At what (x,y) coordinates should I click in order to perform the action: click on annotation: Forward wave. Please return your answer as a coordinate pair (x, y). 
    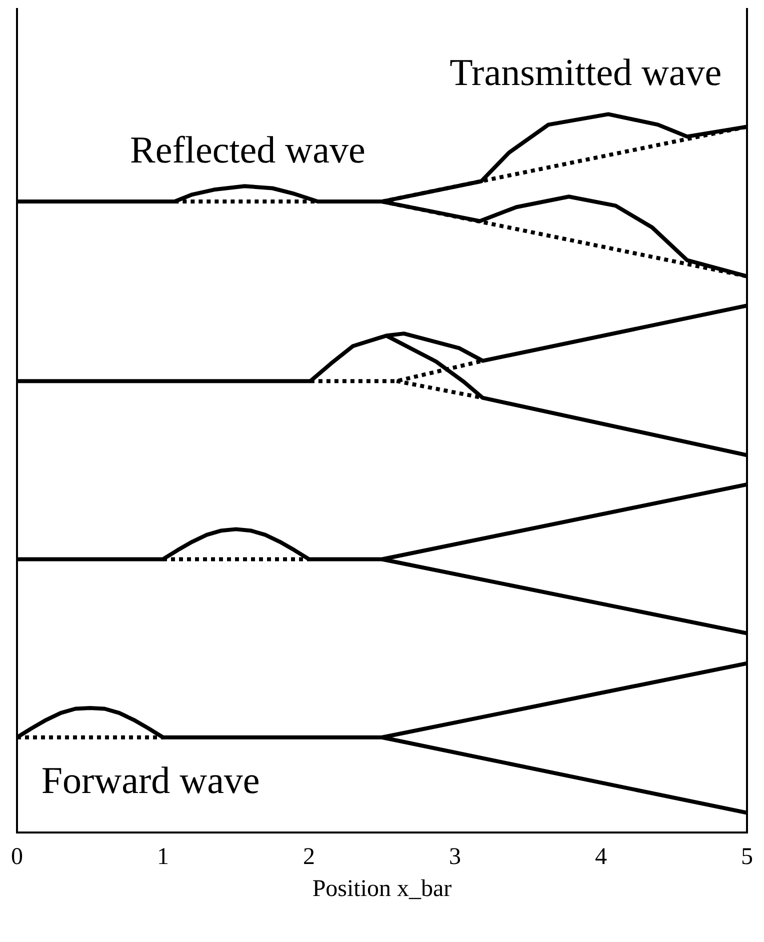
    Looking at the image, I should click on (150, 781).